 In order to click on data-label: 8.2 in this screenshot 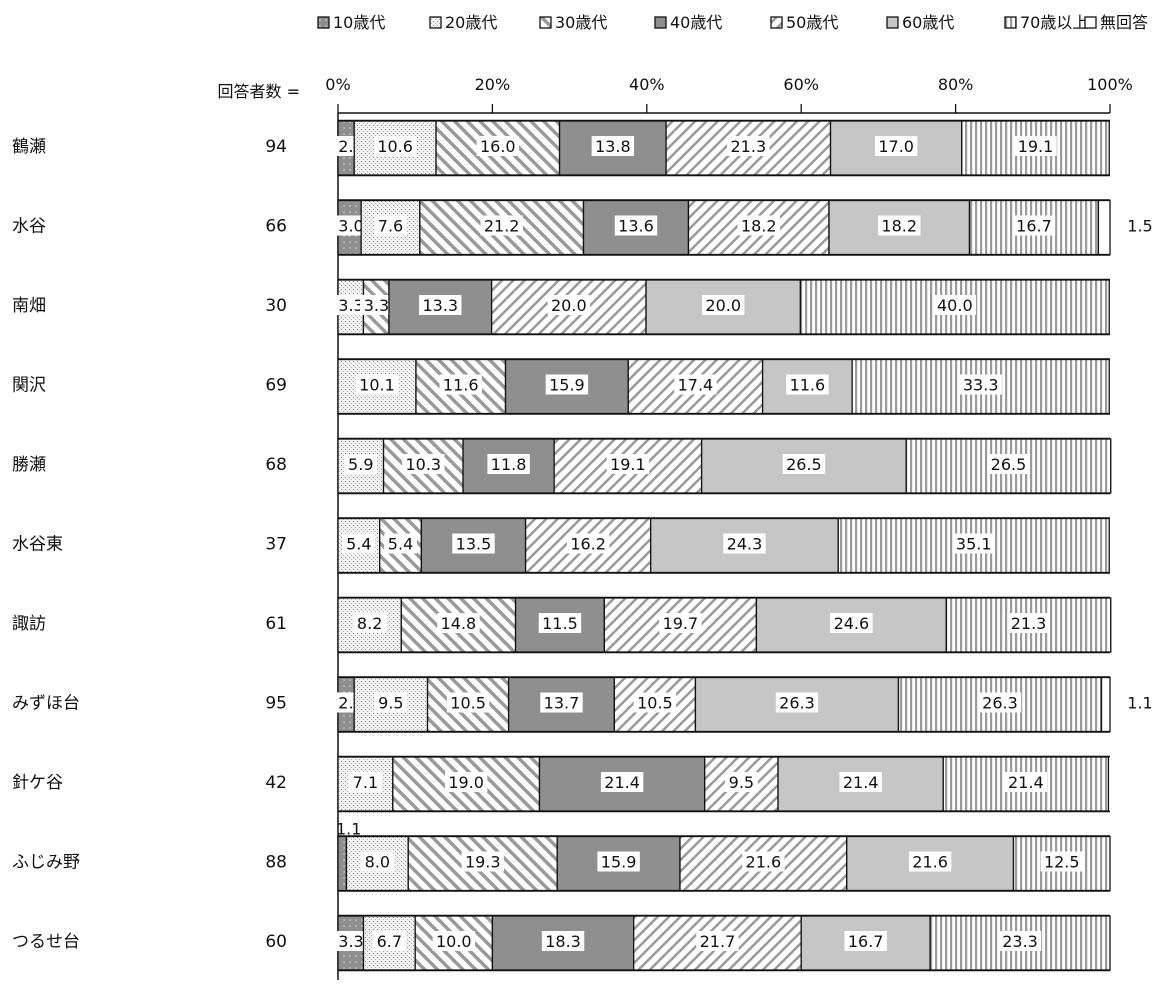, I will do `click(369, 623)`.